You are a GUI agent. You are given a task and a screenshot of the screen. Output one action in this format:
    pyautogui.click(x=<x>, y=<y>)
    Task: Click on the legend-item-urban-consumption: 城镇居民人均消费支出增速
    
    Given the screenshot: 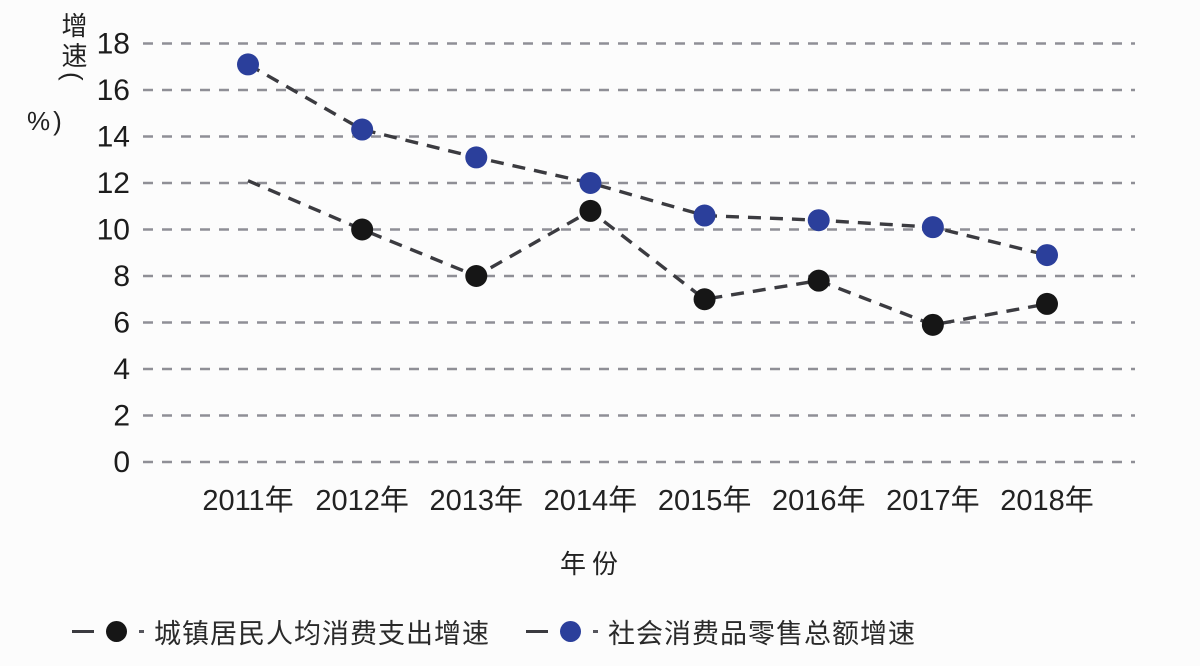 What is the action you would take?
    pyautogui.click(x=281, y=631)
    